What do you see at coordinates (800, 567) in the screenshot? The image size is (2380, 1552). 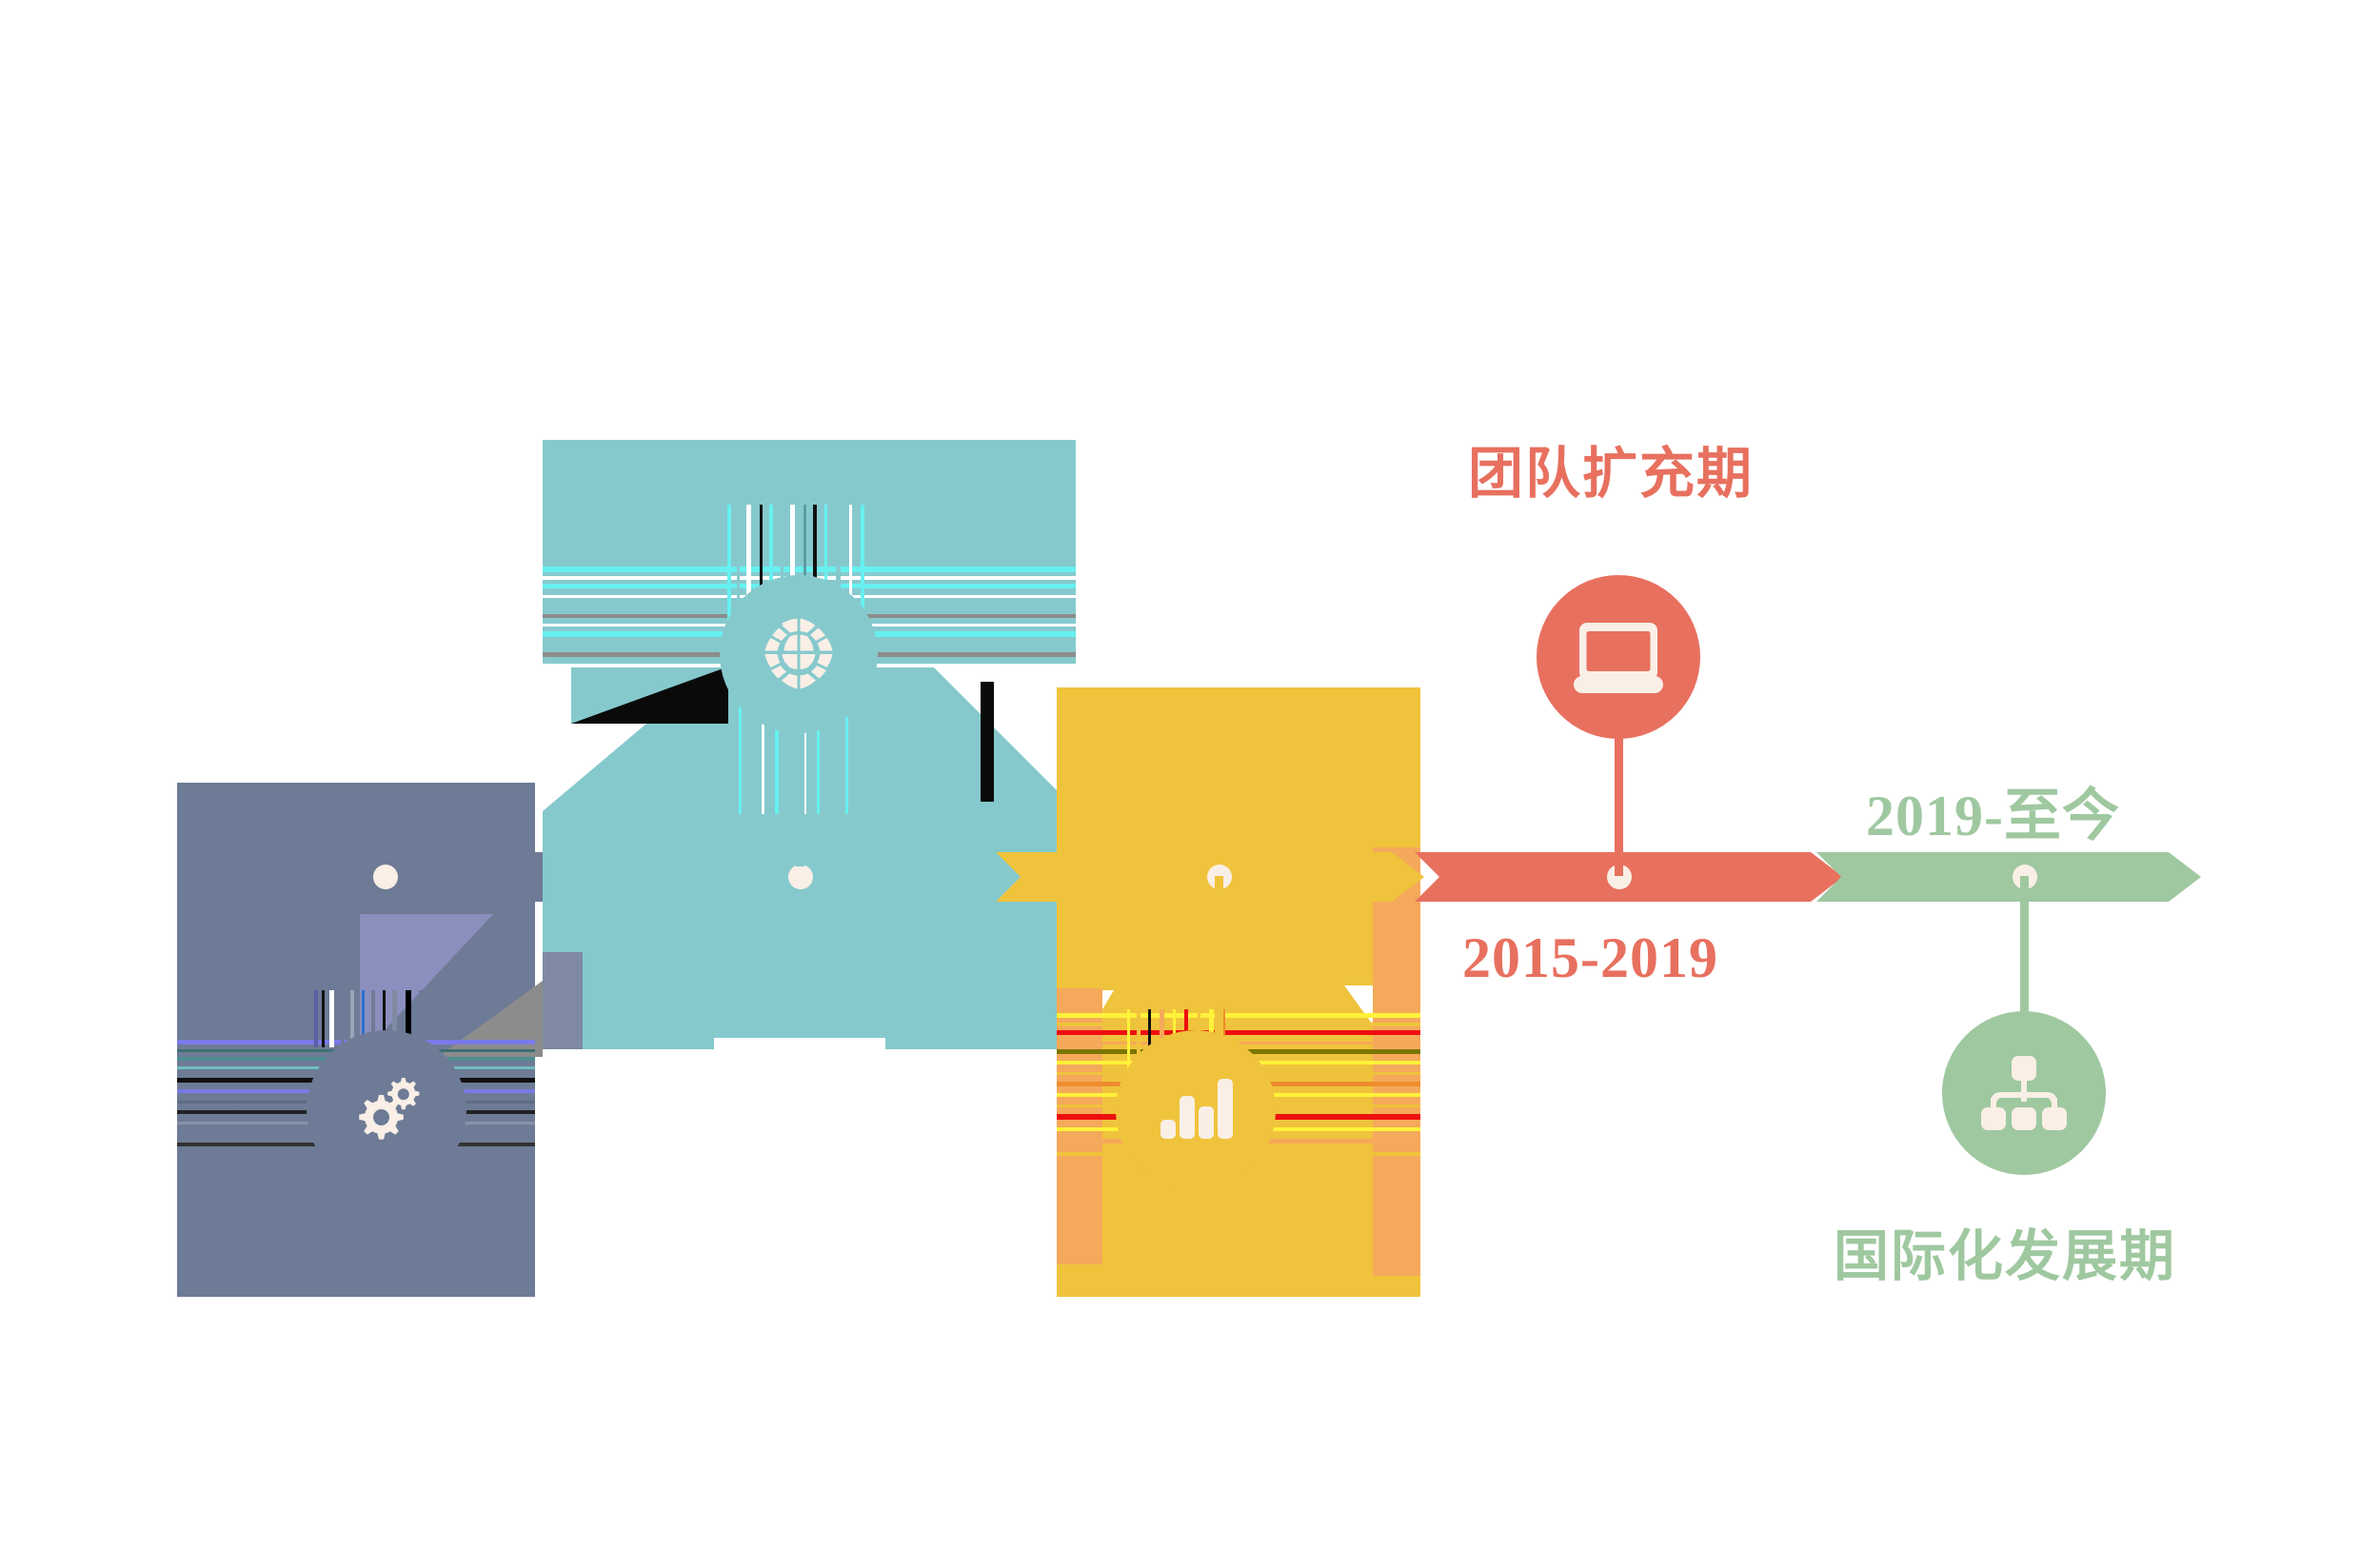 I see `stage-2-vertical-glitch-top` at bounding box center [800, 567].